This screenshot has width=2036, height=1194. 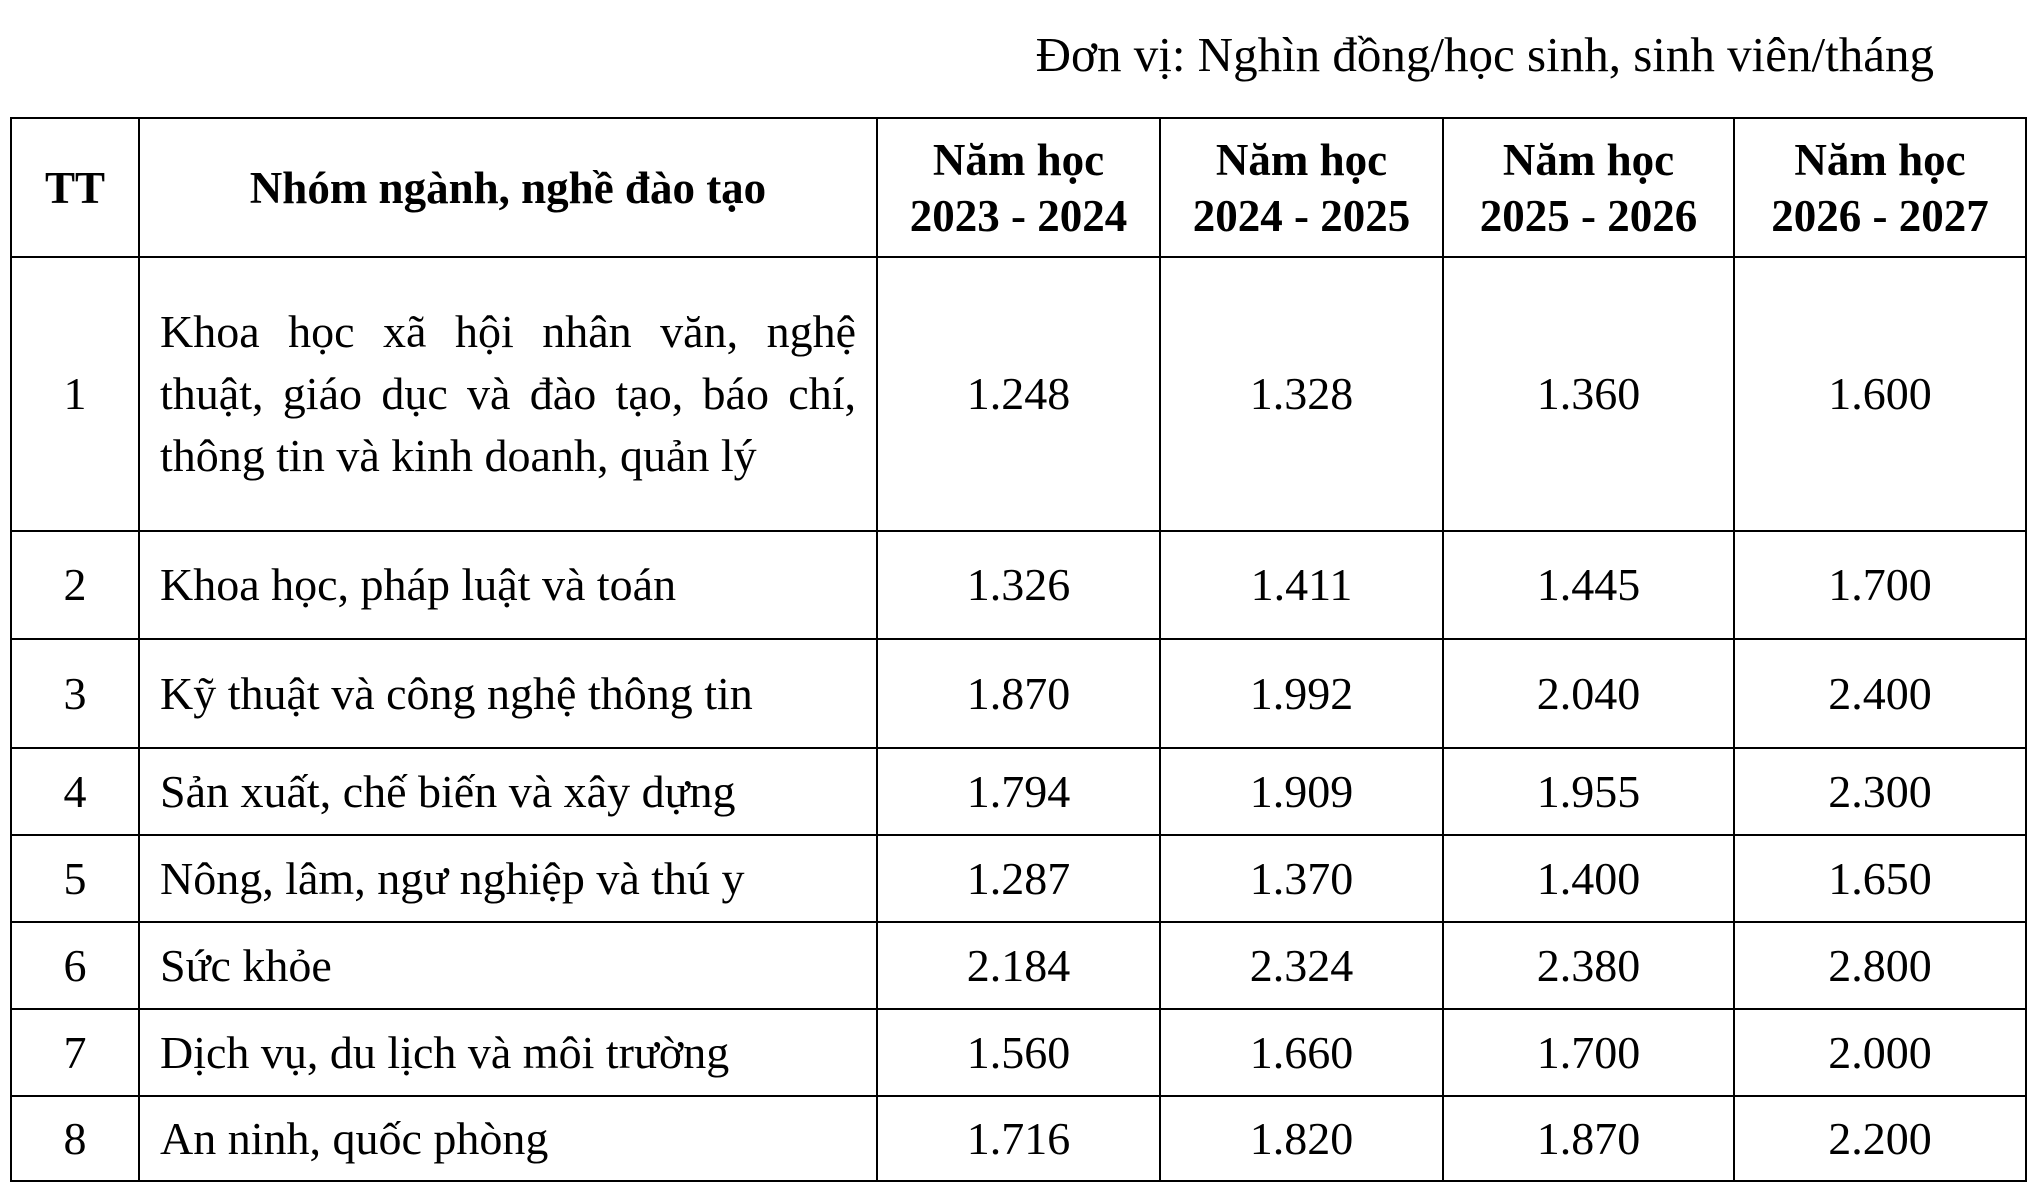 What do you see at coordinates (1588, 965) in the screenshot?
I see `fee-value: 2.380` at bounding box center [1588, 965].